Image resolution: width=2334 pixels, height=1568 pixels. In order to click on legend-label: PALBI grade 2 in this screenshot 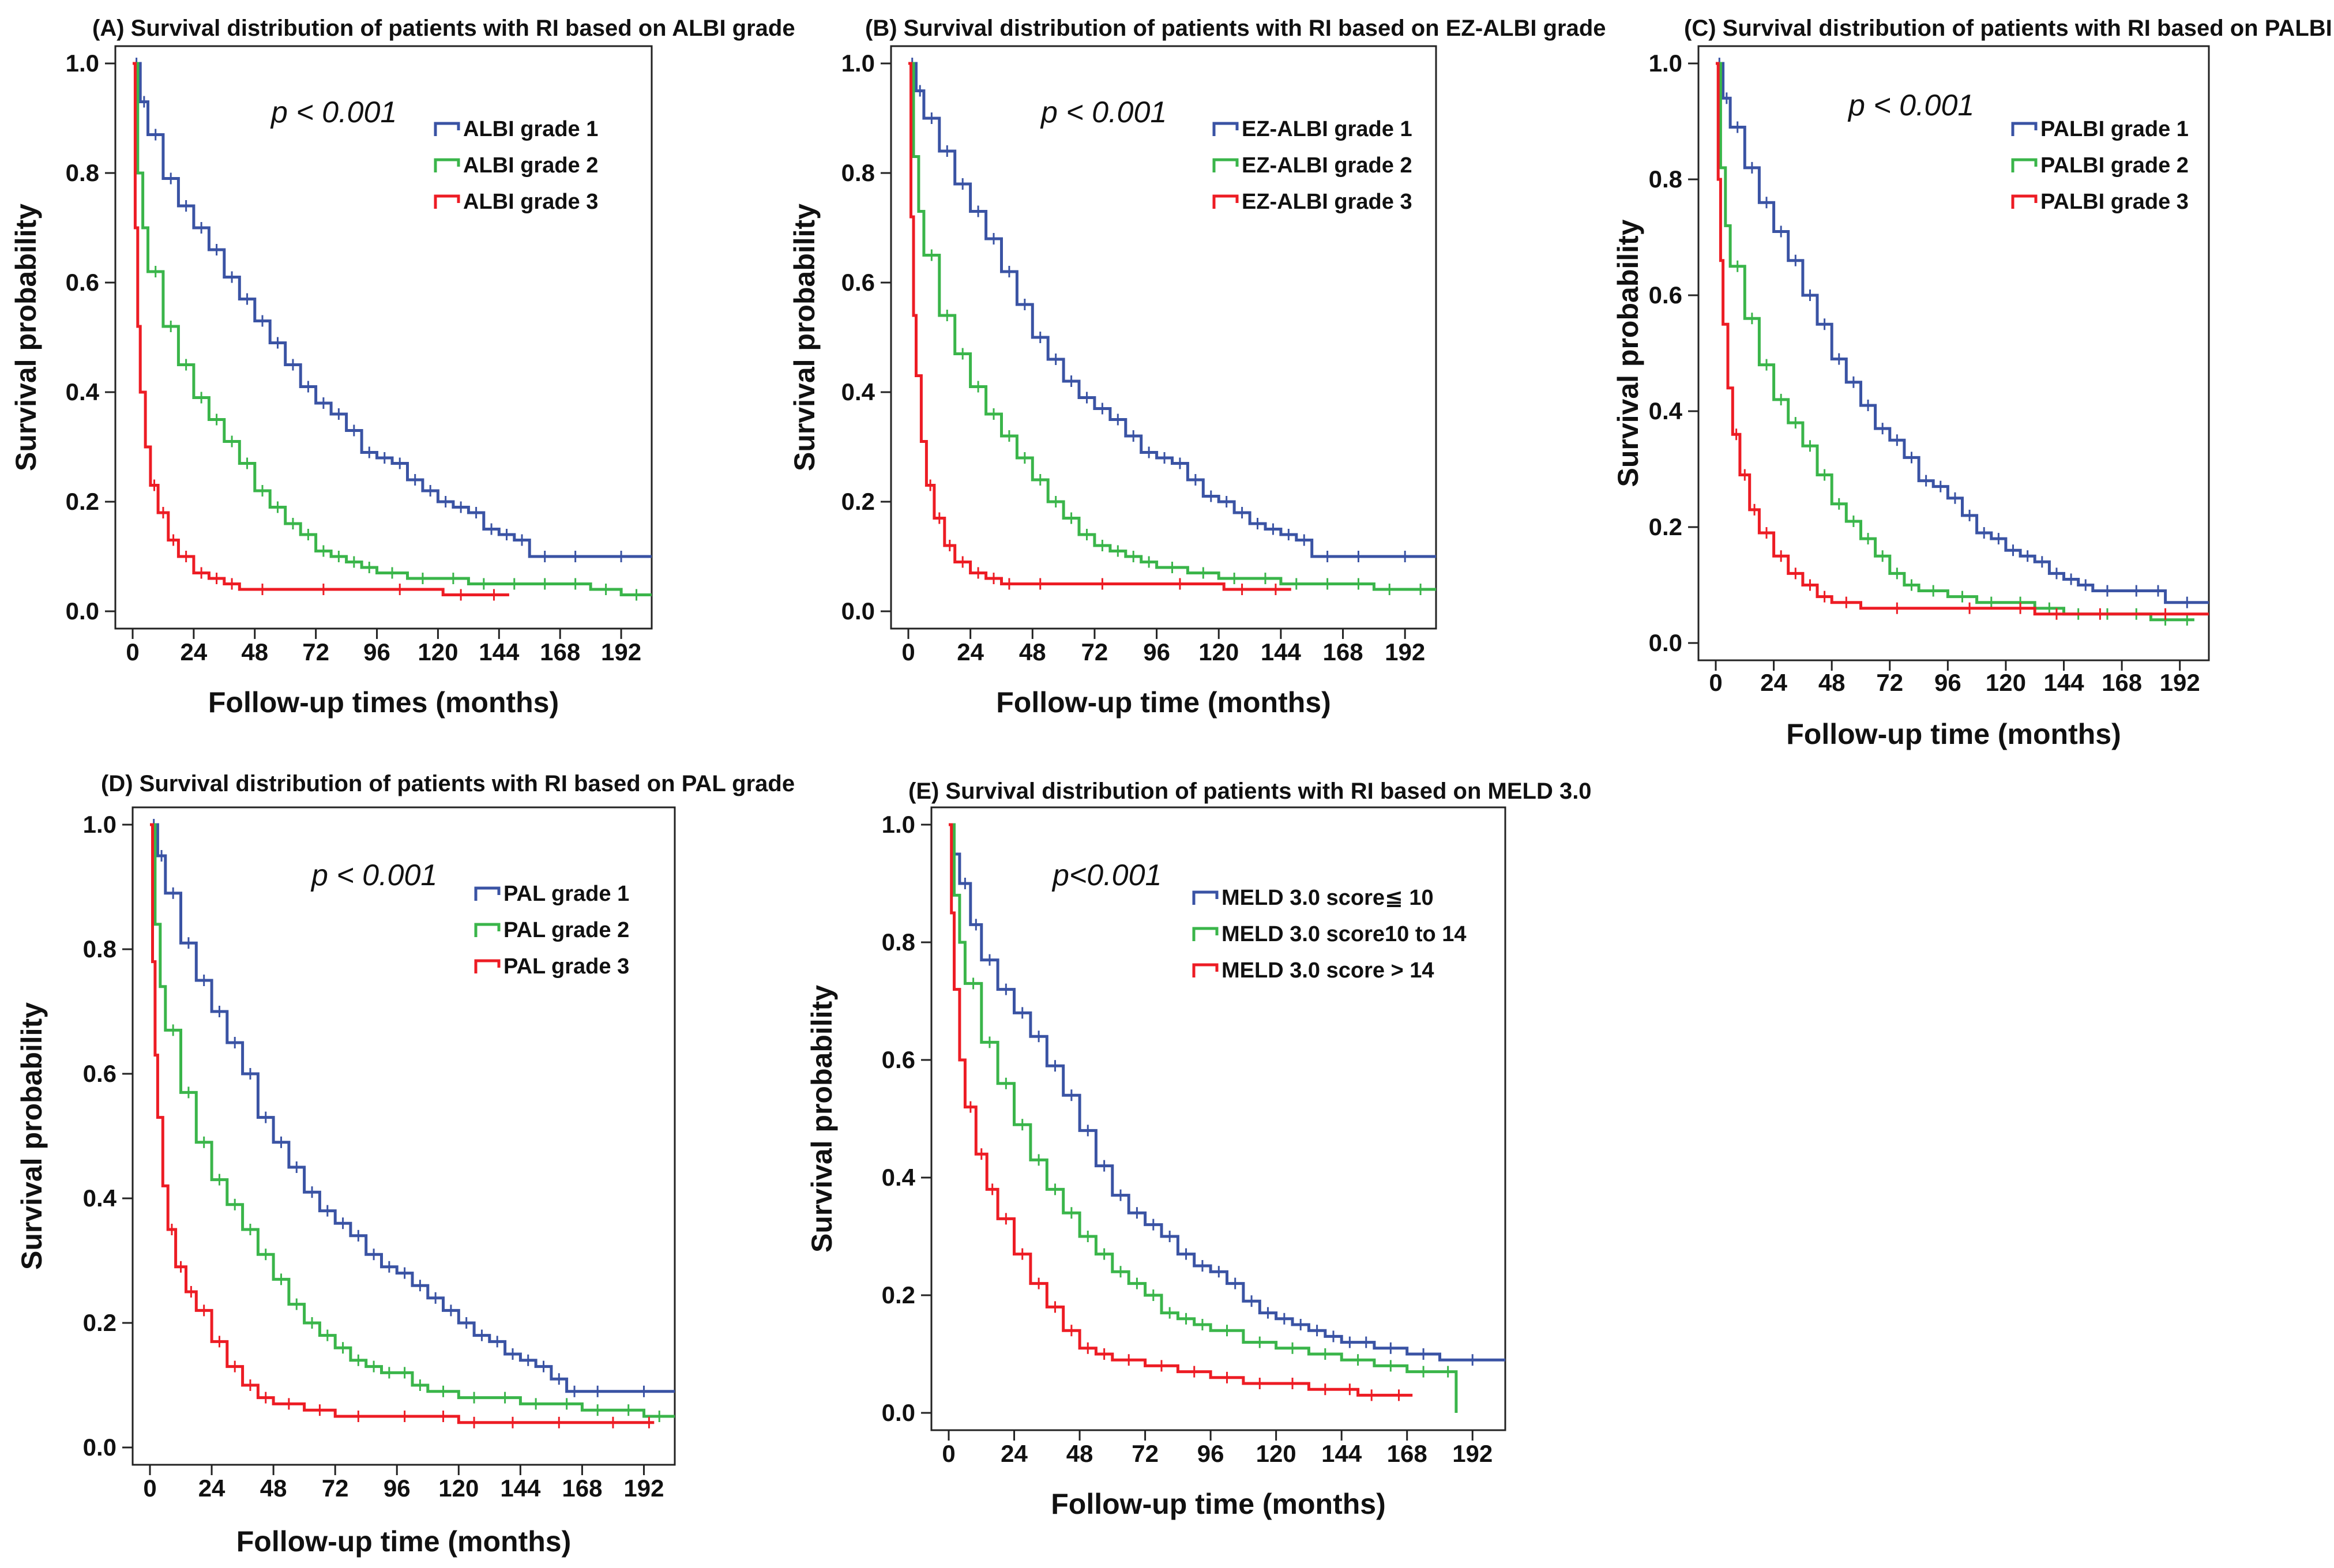, I will do `click(2114, 166)`.